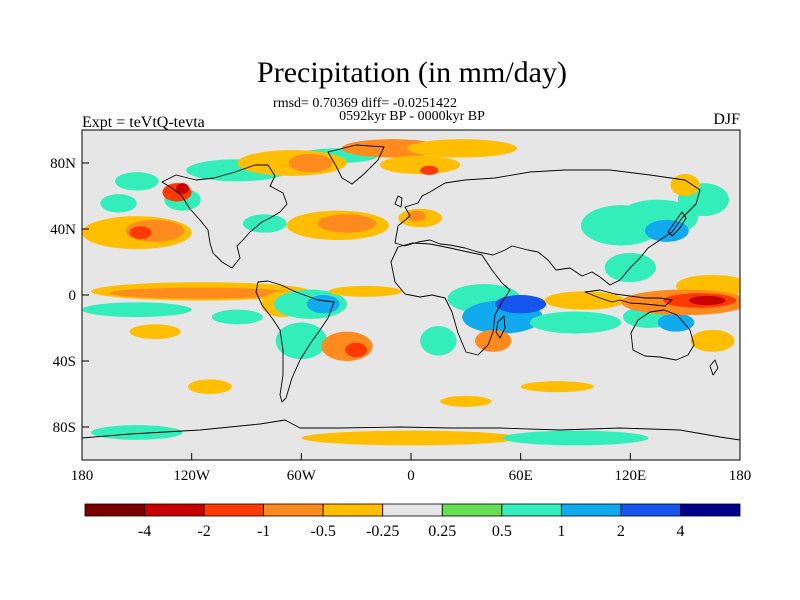  I want to click on y-tick-label: 80S, so click(64, 428).